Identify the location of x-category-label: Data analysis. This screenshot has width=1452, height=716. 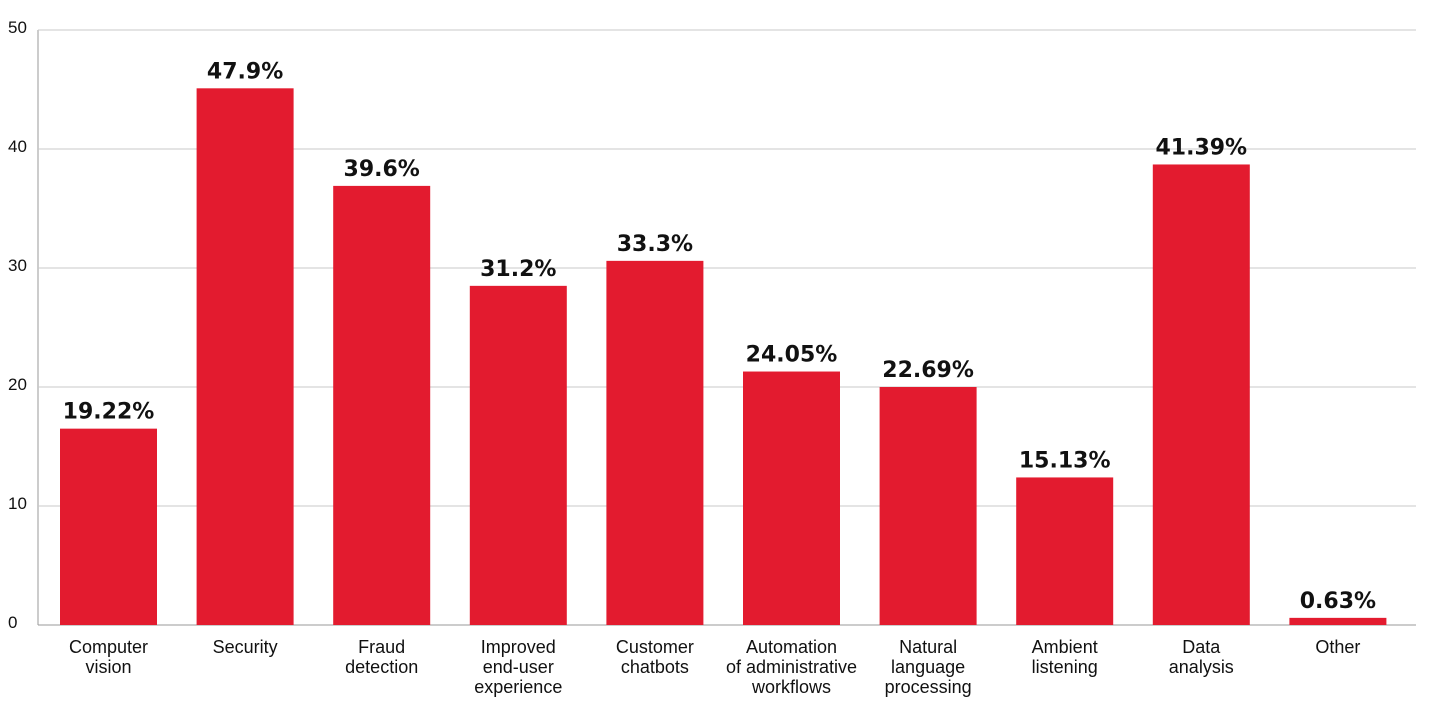
(1201, 657).